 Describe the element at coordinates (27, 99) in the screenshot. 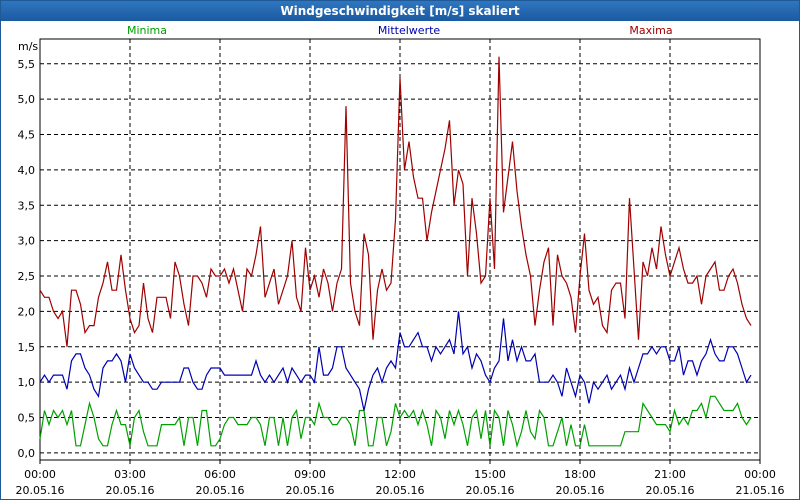

I see `y-tick-label: 5,0` at that location.